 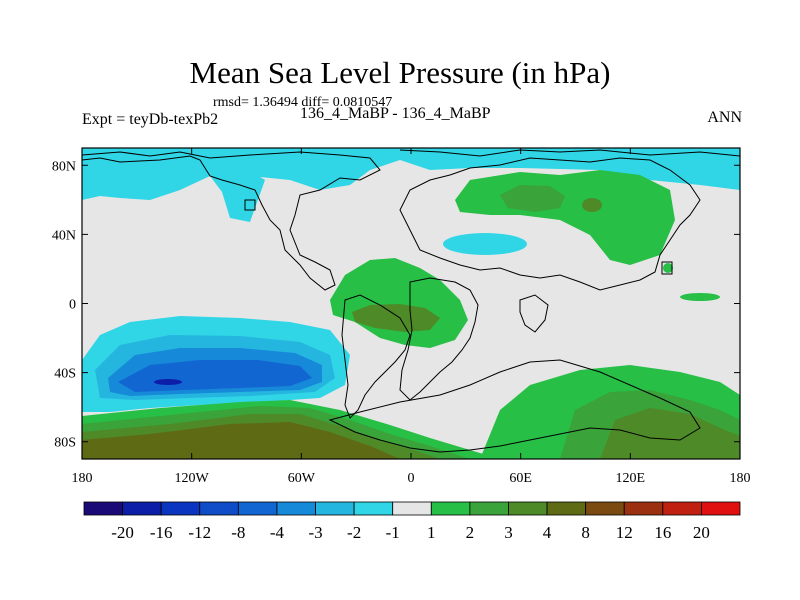 What do you see at coordinates (400, 72) in the screenshot?
I see `chart-title: Mean Sea Level Pressure (in hPa)` at bounding box center [400, 72].